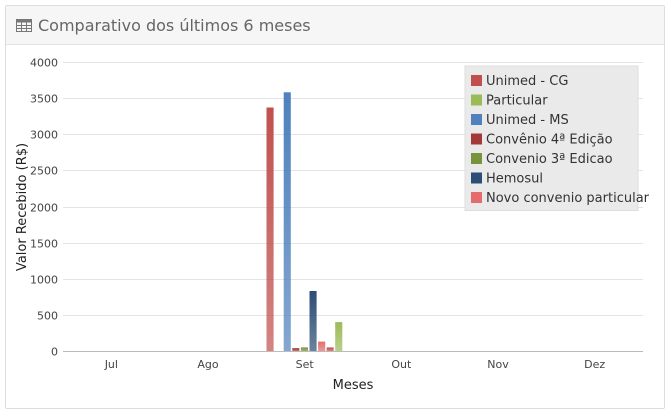 The width and height of the screenshot is (670, 416). Describe the element at coordinates (44, 244) in the screenshot. I see `y-tick-label: 1500` at that location.